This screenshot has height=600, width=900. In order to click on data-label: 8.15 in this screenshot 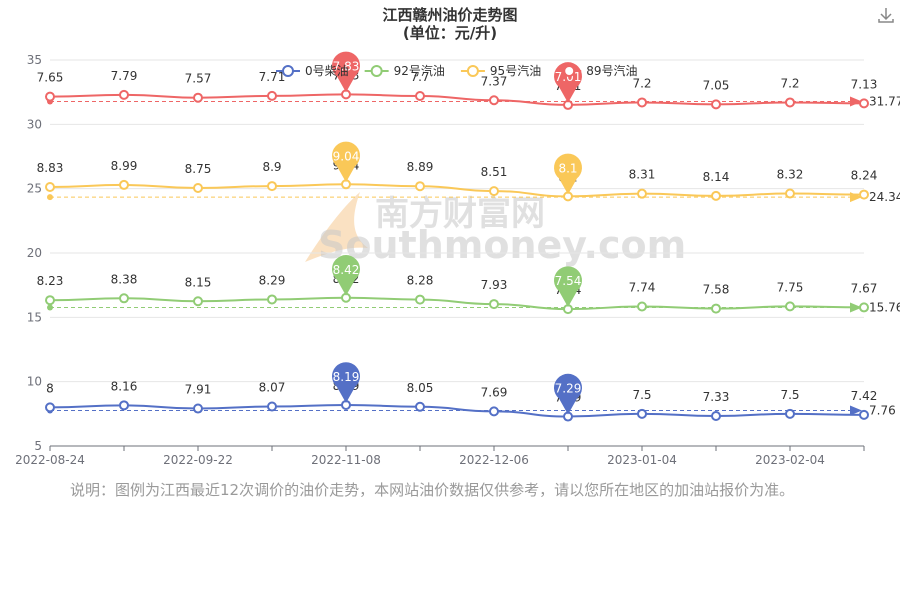, I will do `click(198, 282)`.